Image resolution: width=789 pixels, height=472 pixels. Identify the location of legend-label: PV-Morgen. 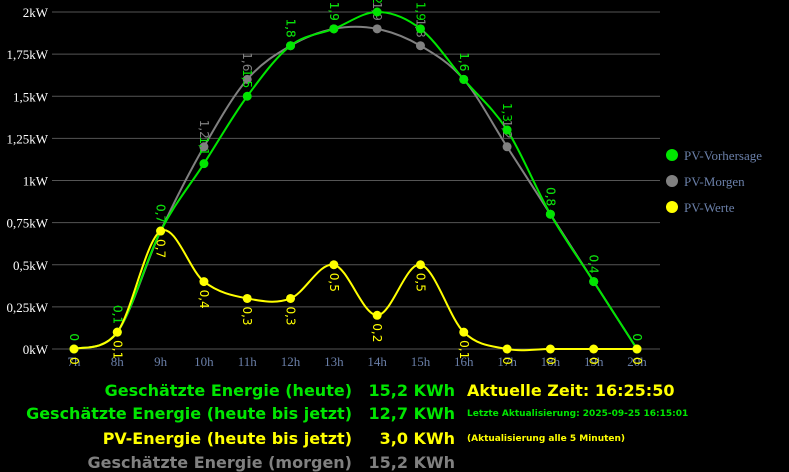
(714, 181).